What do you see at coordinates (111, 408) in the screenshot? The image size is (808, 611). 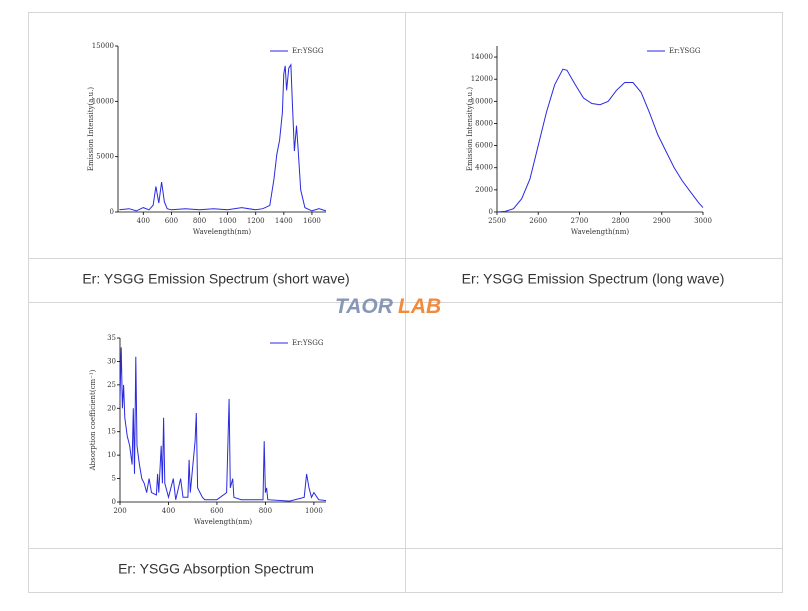 I see `y-tick-label: 20` at bounding box center [111, 408].